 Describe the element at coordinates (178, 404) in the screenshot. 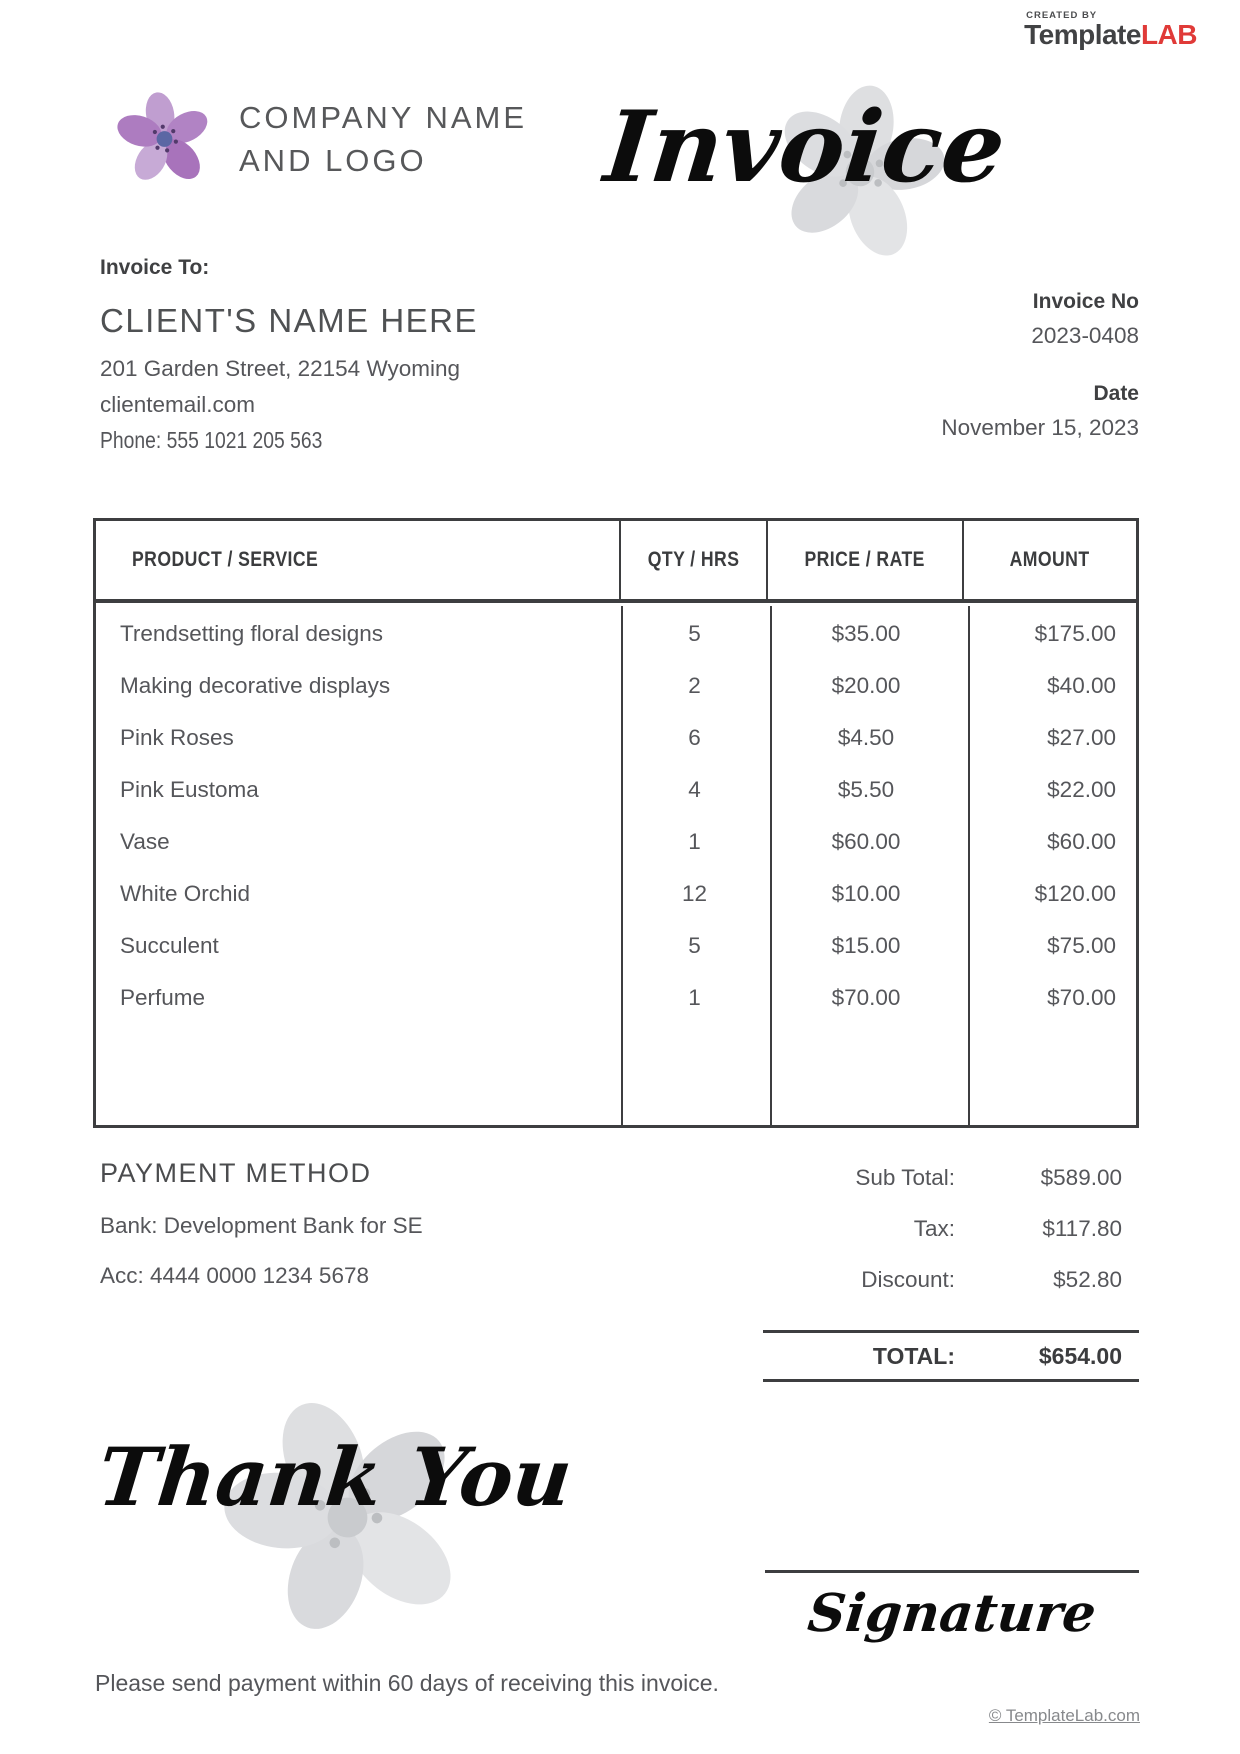

I see `client-email: clientemail.com` at that location.